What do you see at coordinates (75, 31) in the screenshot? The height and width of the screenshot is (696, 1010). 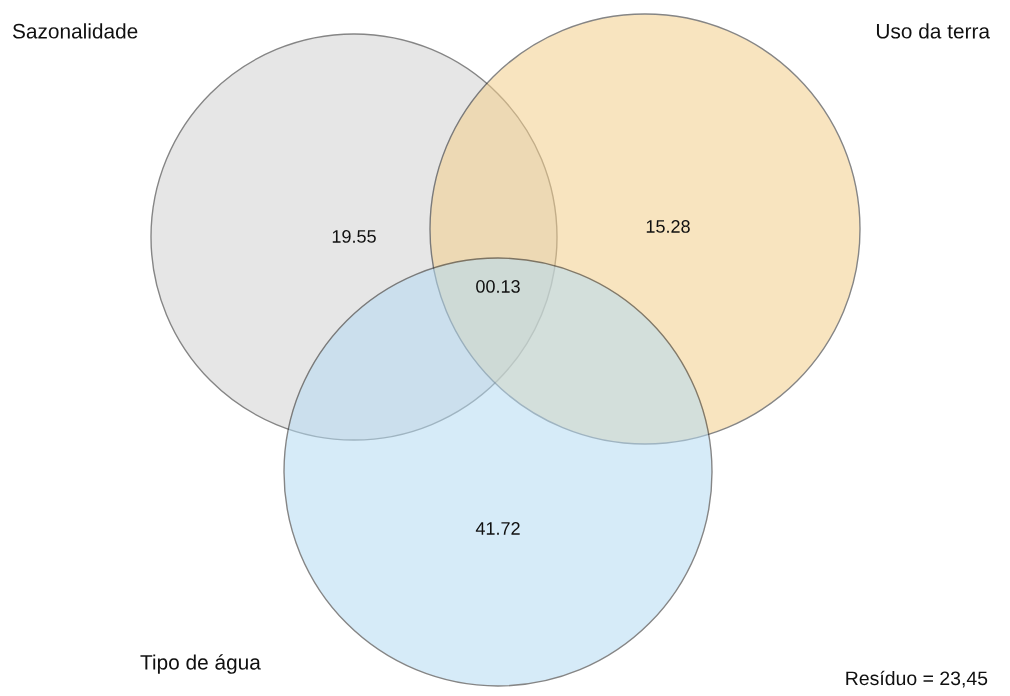 I see `text: Sazonalidade` at bounding box center [75, 31].